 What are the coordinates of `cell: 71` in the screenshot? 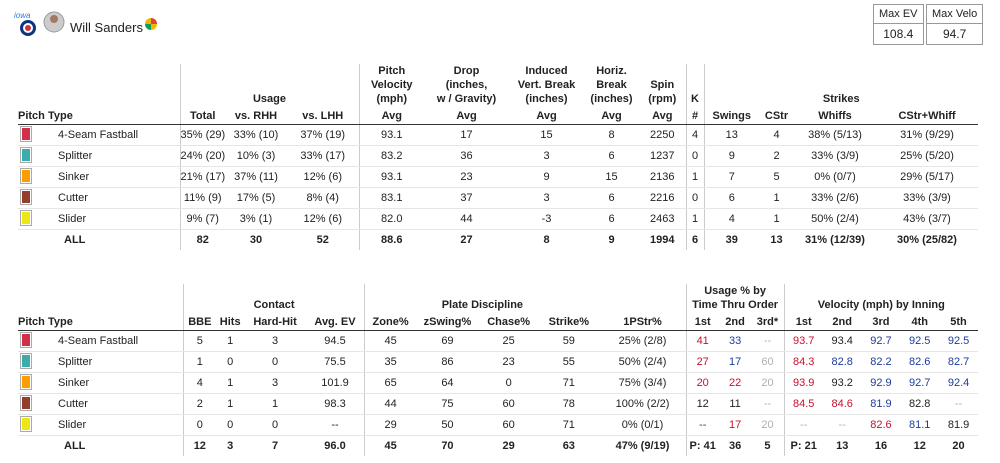 It's located at (569, 383).